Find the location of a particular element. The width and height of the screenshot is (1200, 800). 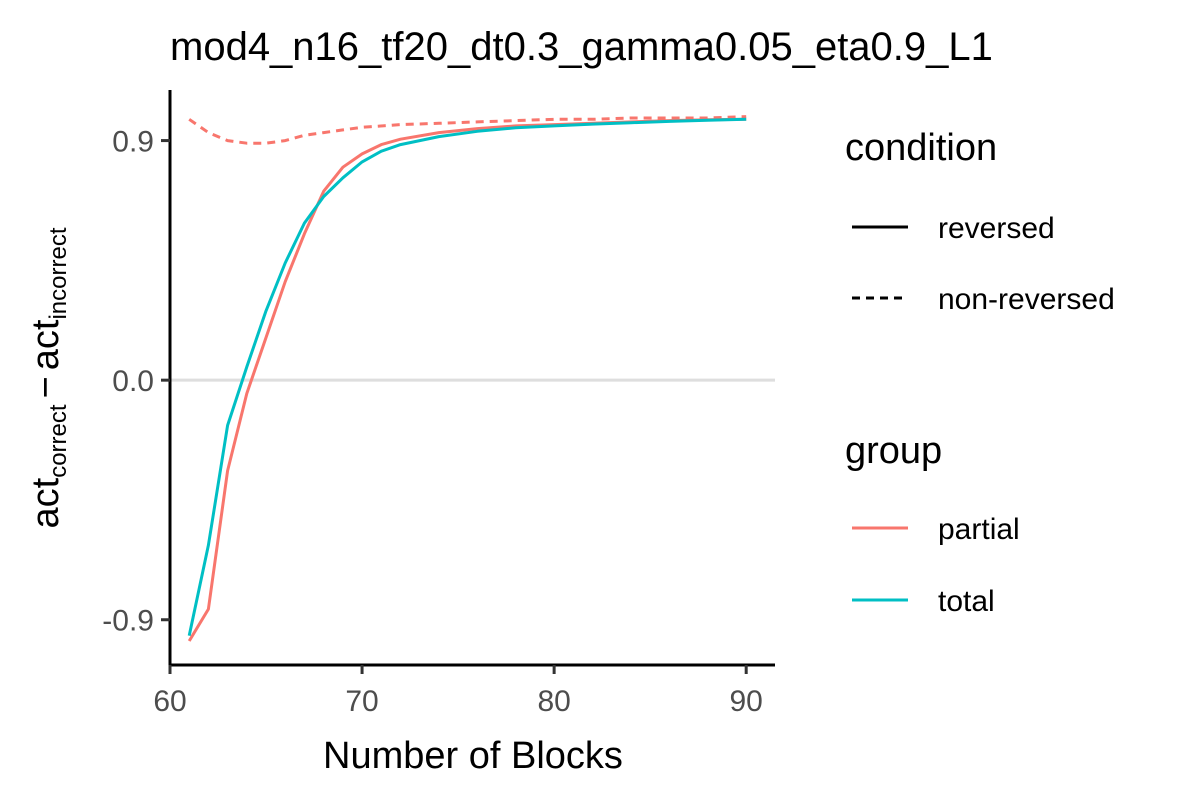

y-tick-label: 0.0 is located at coordinates (133, 381).